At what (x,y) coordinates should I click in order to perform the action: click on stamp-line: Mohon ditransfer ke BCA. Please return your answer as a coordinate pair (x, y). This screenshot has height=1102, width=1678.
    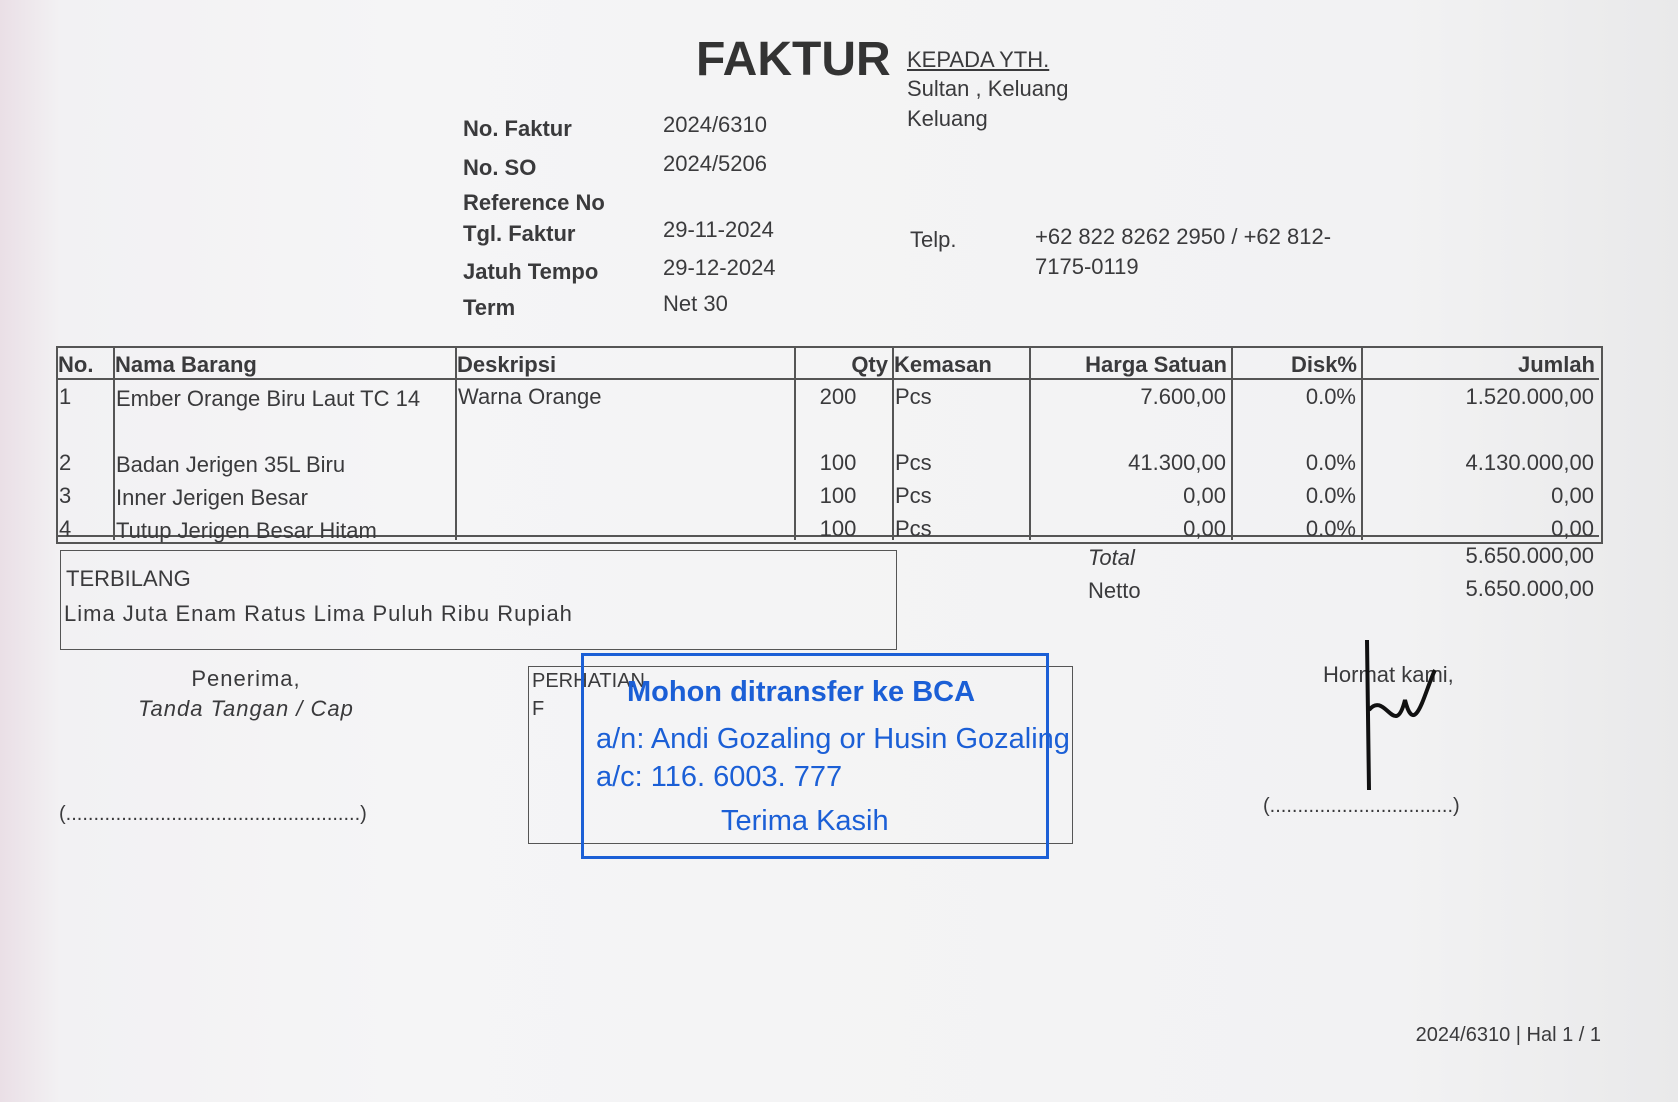
    Looking at the image, I should click on (801, 692).